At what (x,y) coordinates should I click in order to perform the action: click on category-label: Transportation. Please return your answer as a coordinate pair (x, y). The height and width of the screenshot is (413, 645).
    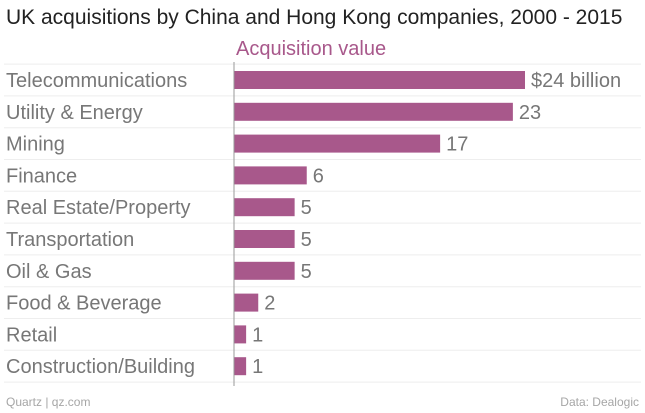
    Looking at the image, I should click on (70, 240).